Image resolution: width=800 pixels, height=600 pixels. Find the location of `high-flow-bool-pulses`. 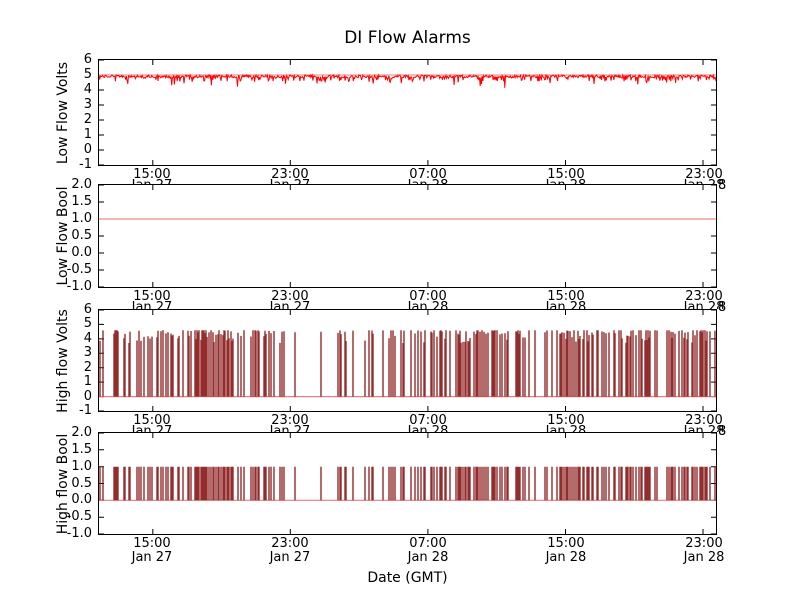

high-flow-bool-pulses is located at coordinates (407, 483).